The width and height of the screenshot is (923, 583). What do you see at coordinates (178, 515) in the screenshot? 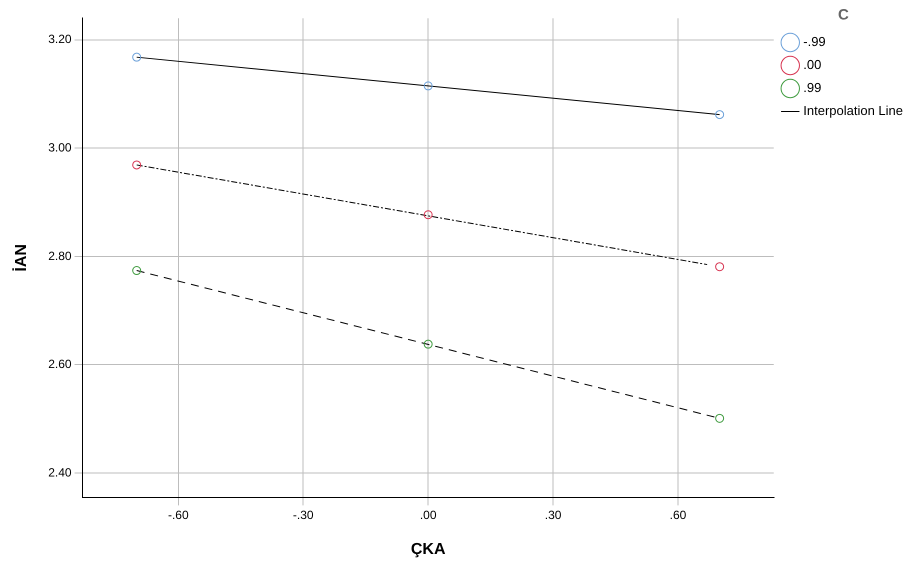
I see `x-tick-label: -.60` at bounding box center [178, 515].